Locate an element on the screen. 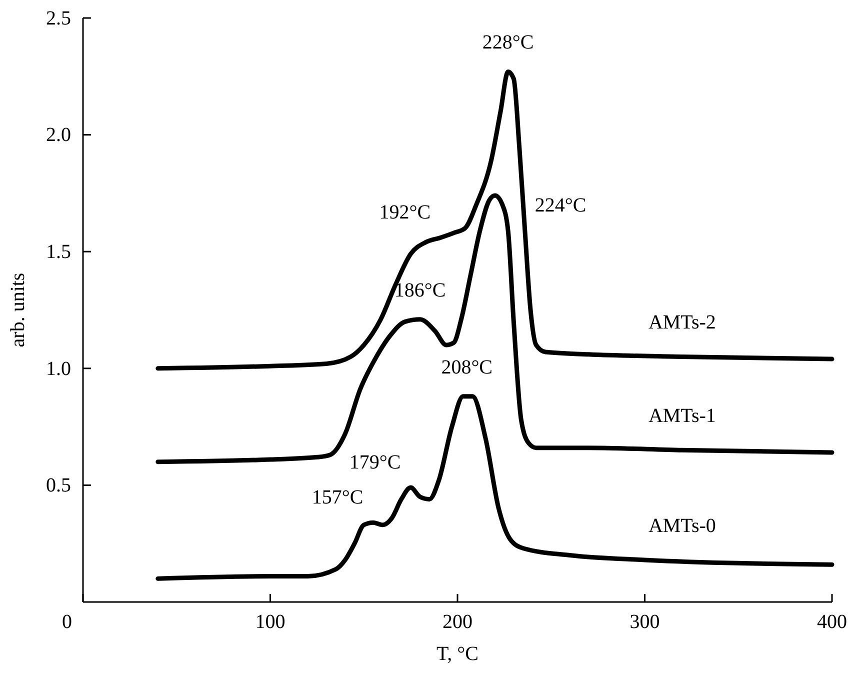 The width and height of the screenshot is (853, 673). x-tick-label: 0 is located at coordinates (67, 622).